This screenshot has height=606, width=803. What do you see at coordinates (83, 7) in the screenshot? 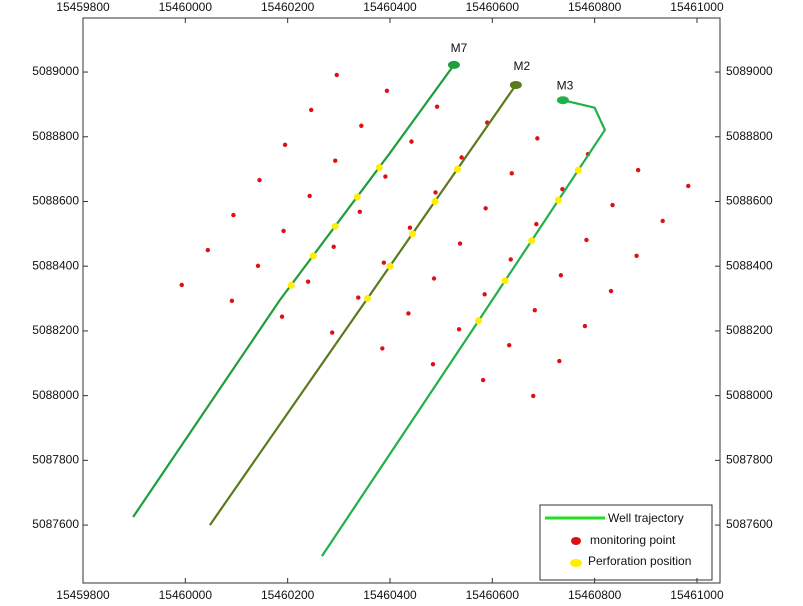
I see `x-tick-label: 15459800` at bounding box center [83, 7].